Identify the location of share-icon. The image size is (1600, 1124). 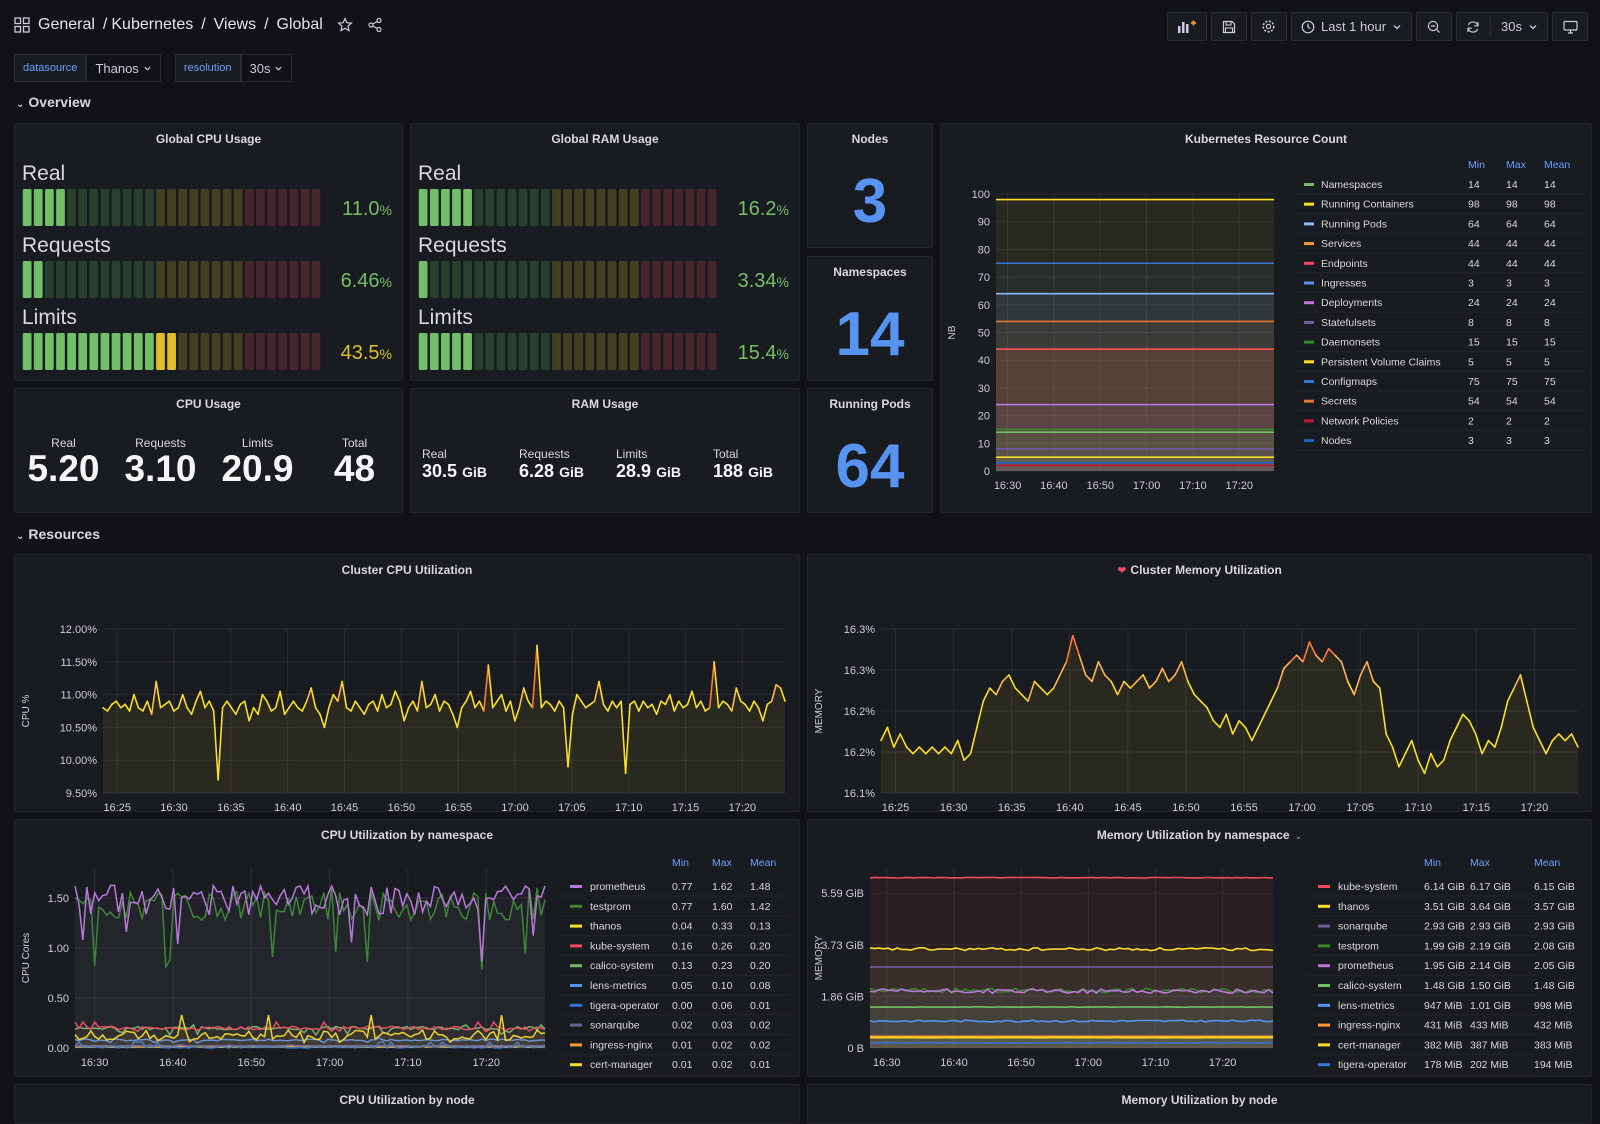
(375, 25).